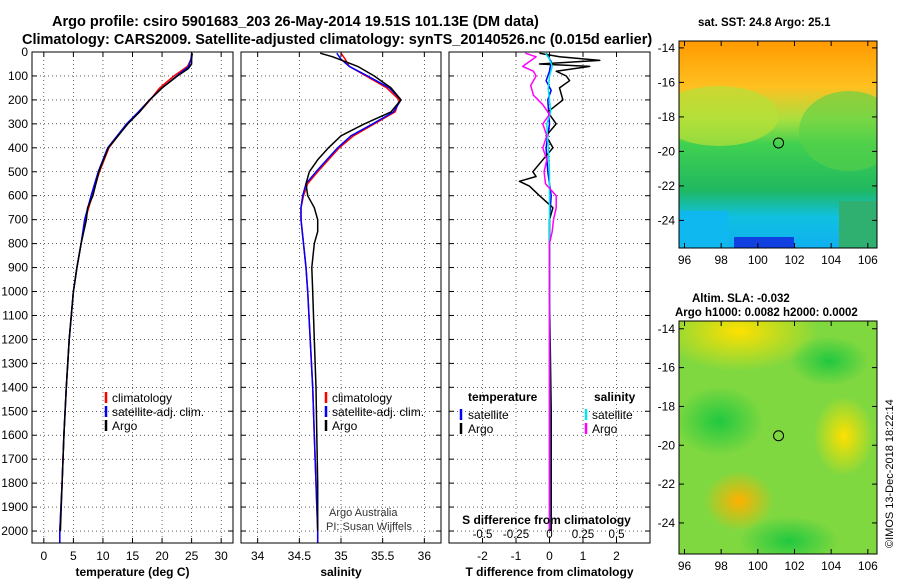  I want to click on y-tick-label: 300, so click(18, 124).